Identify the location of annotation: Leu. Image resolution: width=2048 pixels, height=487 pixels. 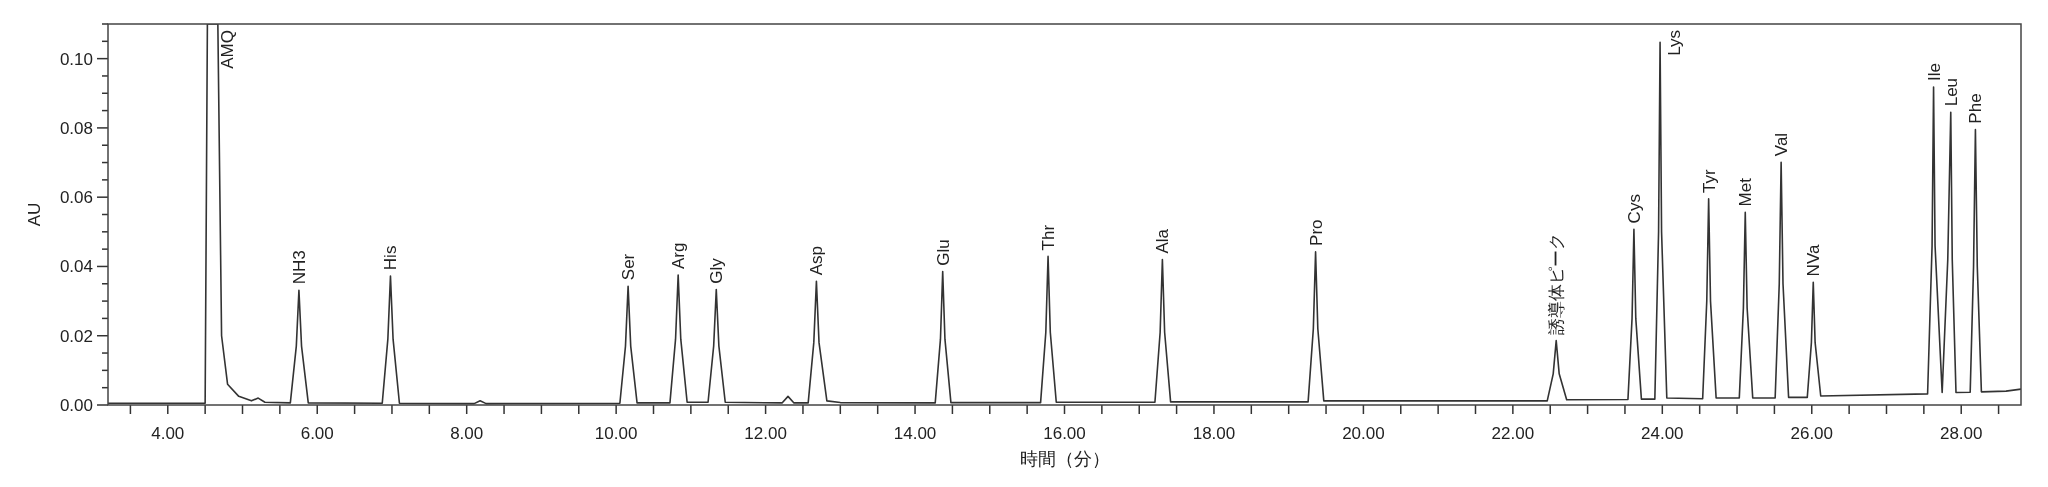
(1951, 92).